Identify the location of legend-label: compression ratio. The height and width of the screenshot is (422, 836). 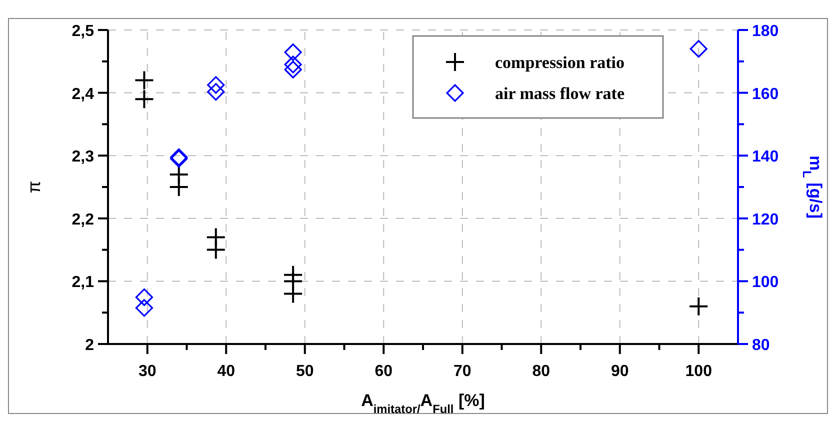
(560, 62).